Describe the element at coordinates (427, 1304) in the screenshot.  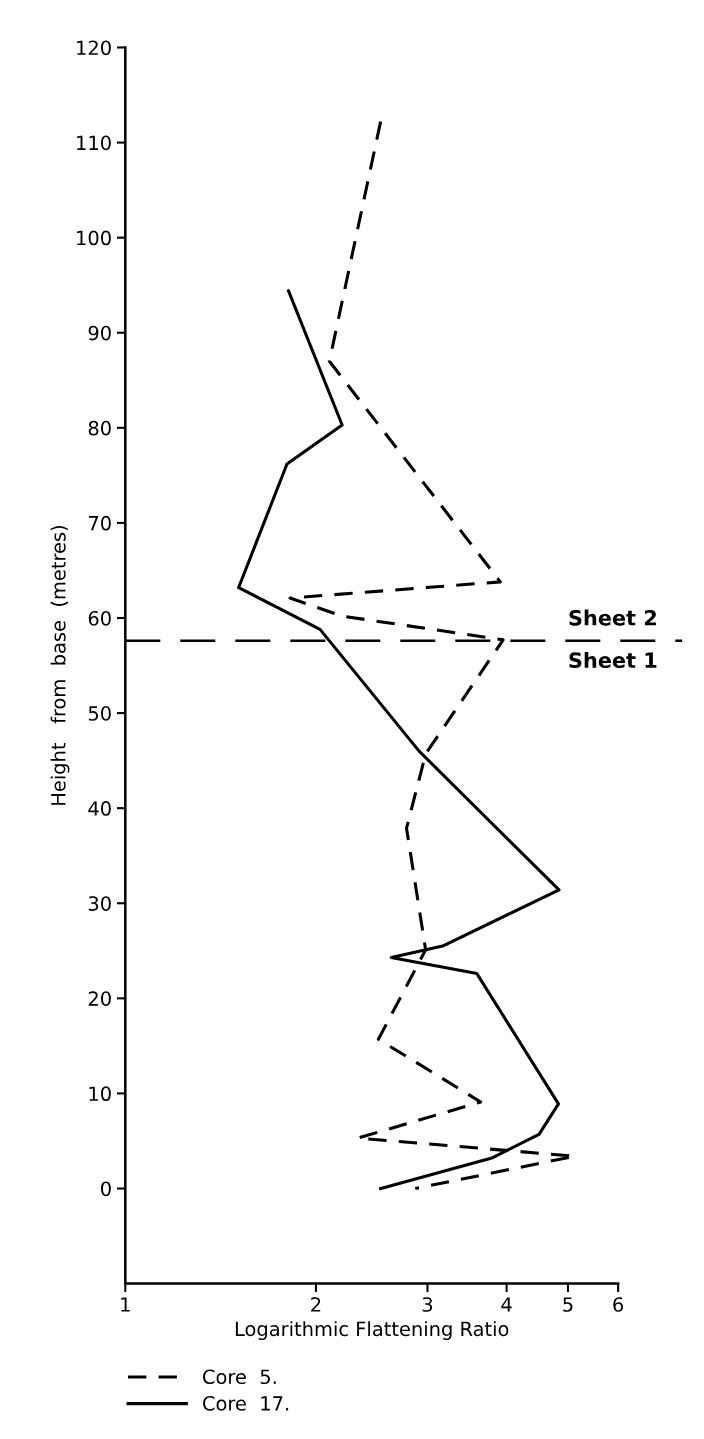
I see `x-tick-label: 3` at that location.